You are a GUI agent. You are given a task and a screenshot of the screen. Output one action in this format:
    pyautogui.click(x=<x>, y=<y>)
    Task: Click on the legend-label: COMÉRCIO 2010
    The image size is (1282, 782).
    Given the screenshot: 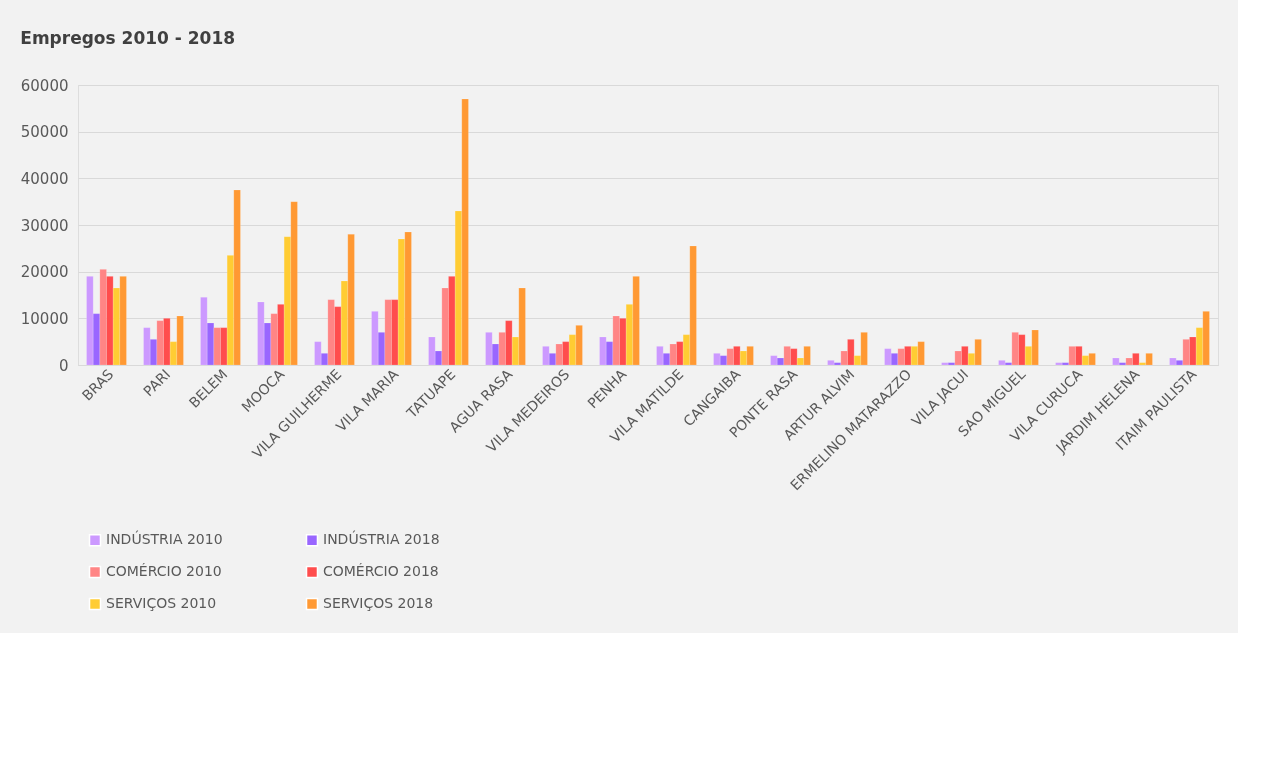 What is the action you would take?
    pyautogui.click(x=164, y=571)
    